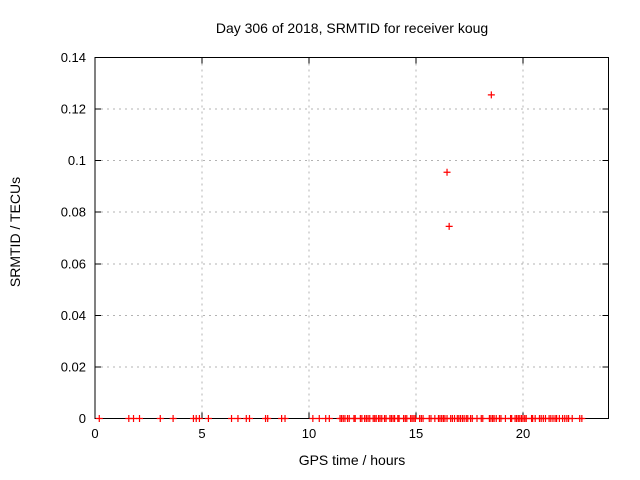 This screenshot has height=480, width=640. What do you see at coordinates (73, 212) in the screenshot?
I see `y-tick-label: 0.08` at bounding box center [73, 212].